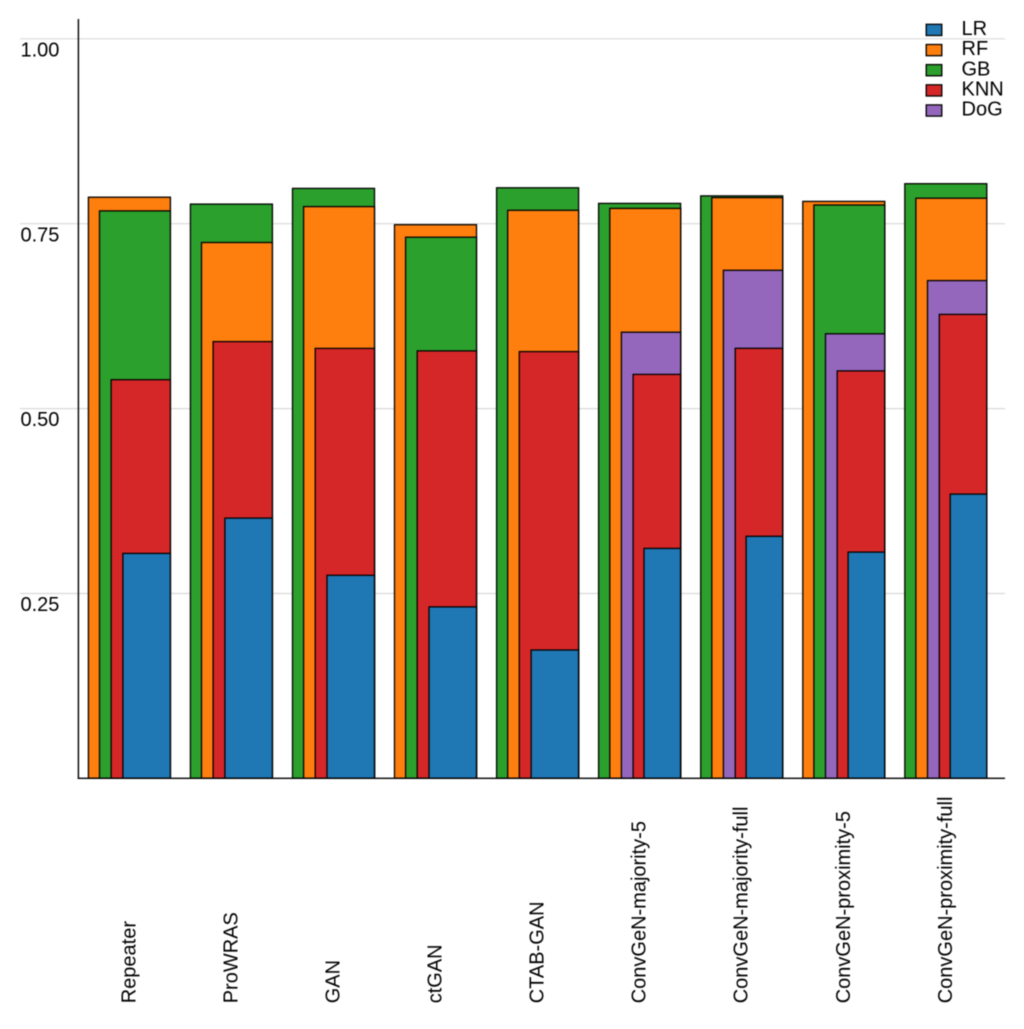 The image size is (1024, 1029). What do you see at coordinates (436, 973) in the screenshot?
I see `svg-text: ctGAN` at bounding box center [436, 973].